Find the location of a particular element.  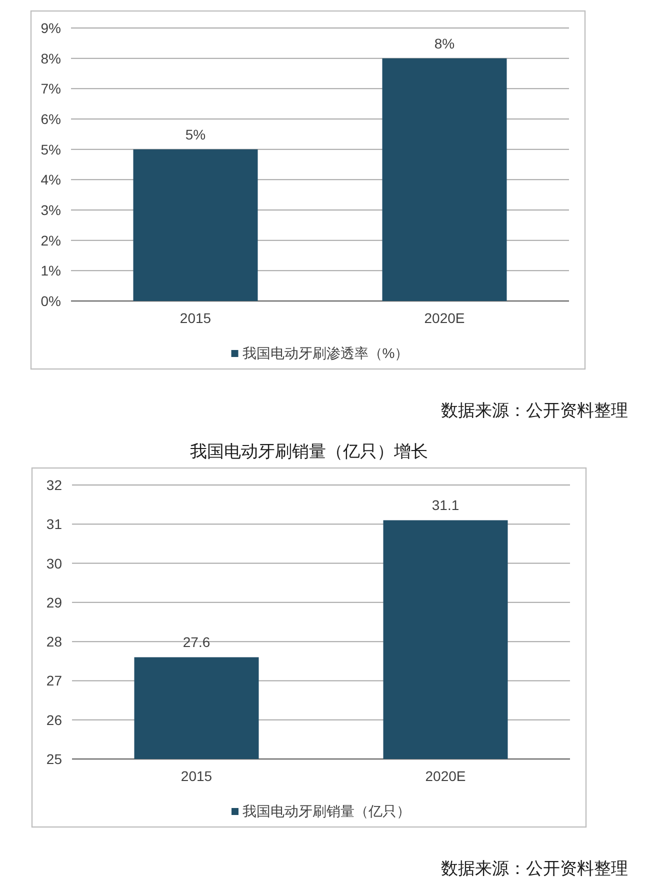

y-tick-label: 32 is located at coordinates (54, 485).